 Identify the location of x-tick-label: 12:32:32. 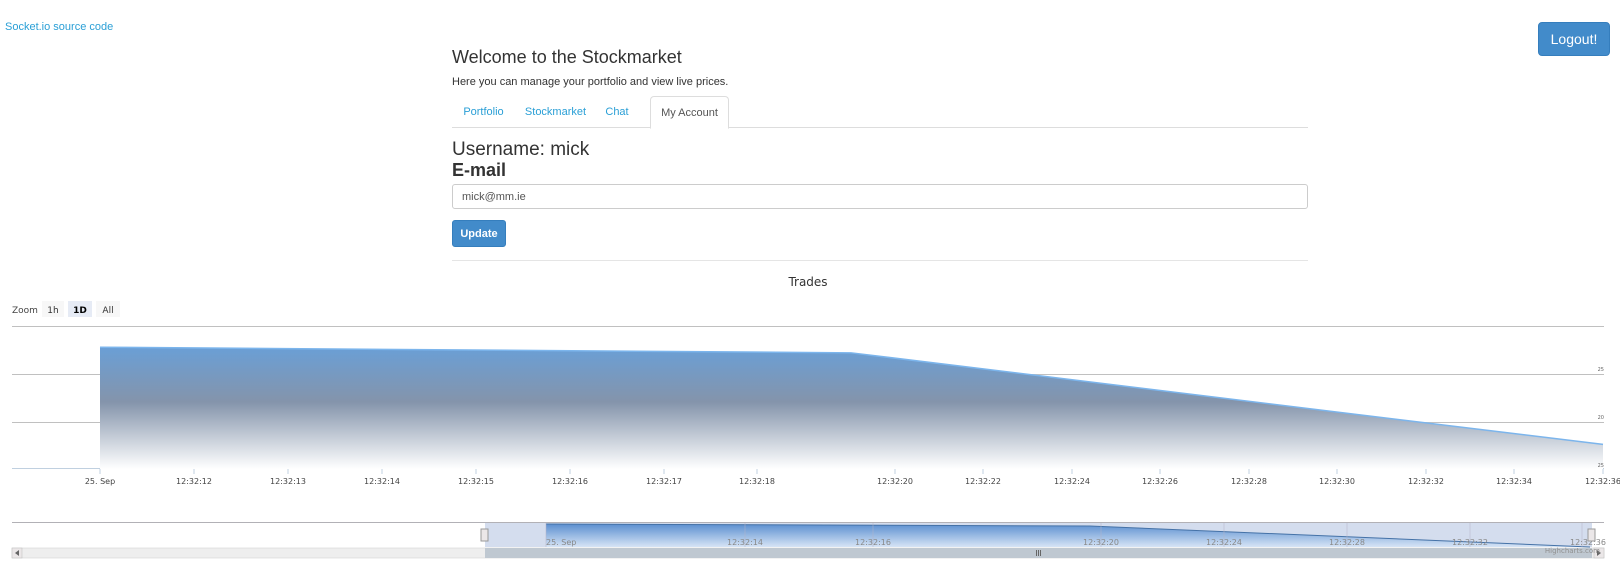
(1426, 481).